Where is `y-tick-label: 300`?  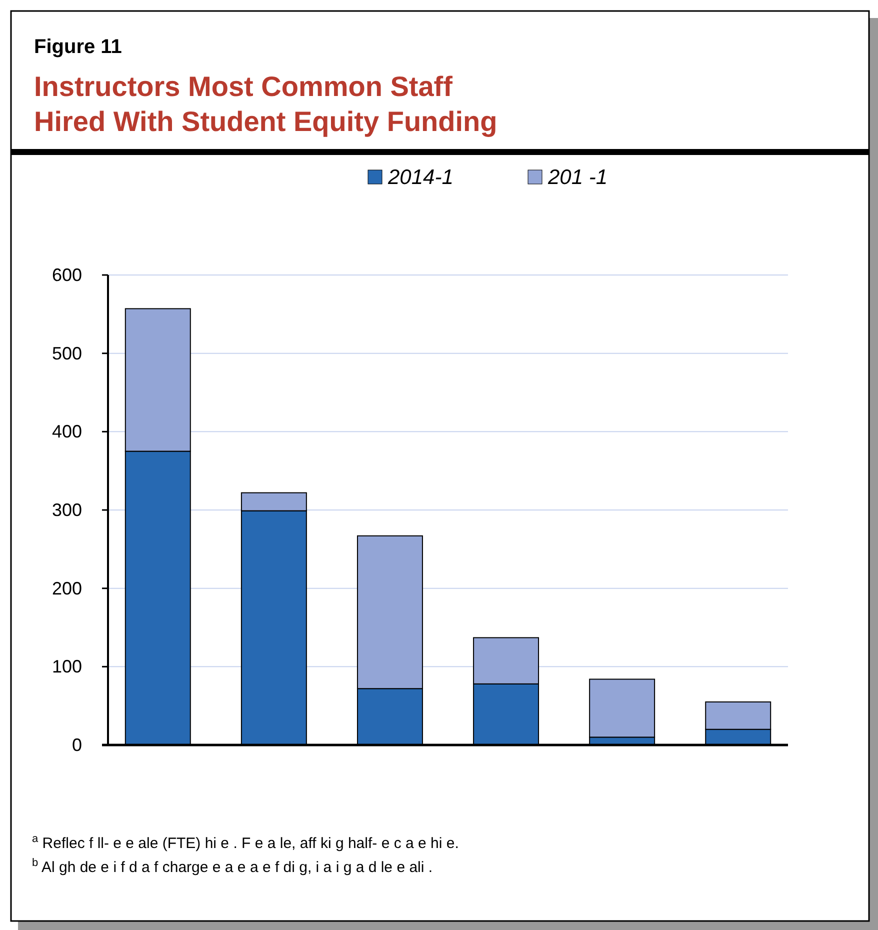 y-tick-label: 300 is located at coordinates (67, 510).